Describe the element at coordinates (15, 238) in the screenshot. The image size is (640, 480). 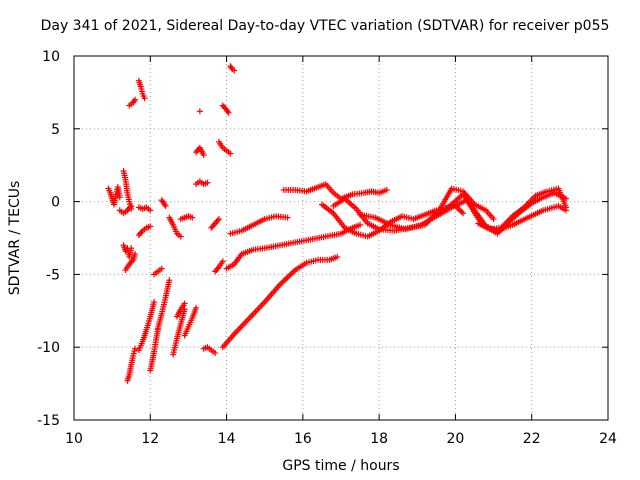
I see `y-axis-label: SDTVAR / TECUs` at that location.